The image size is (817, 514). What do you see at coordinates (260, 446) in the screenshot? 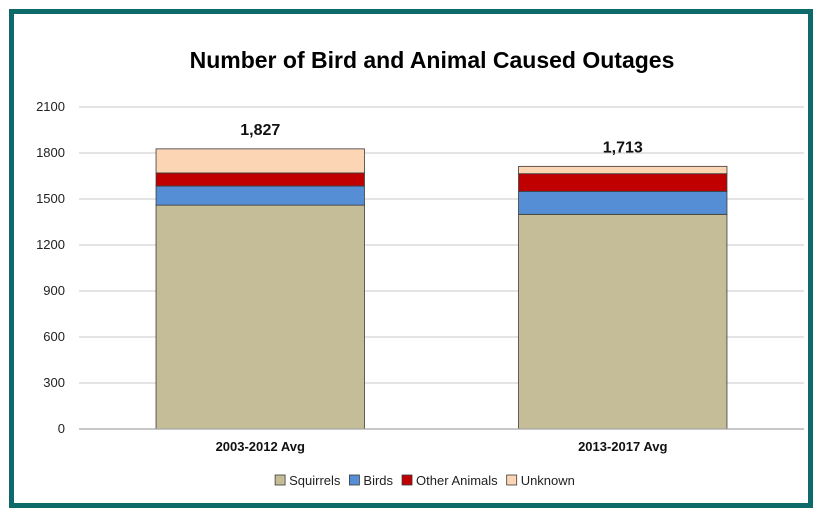
I see `category-label: 2003-2012 Avg` at bounding box center [260, 446].